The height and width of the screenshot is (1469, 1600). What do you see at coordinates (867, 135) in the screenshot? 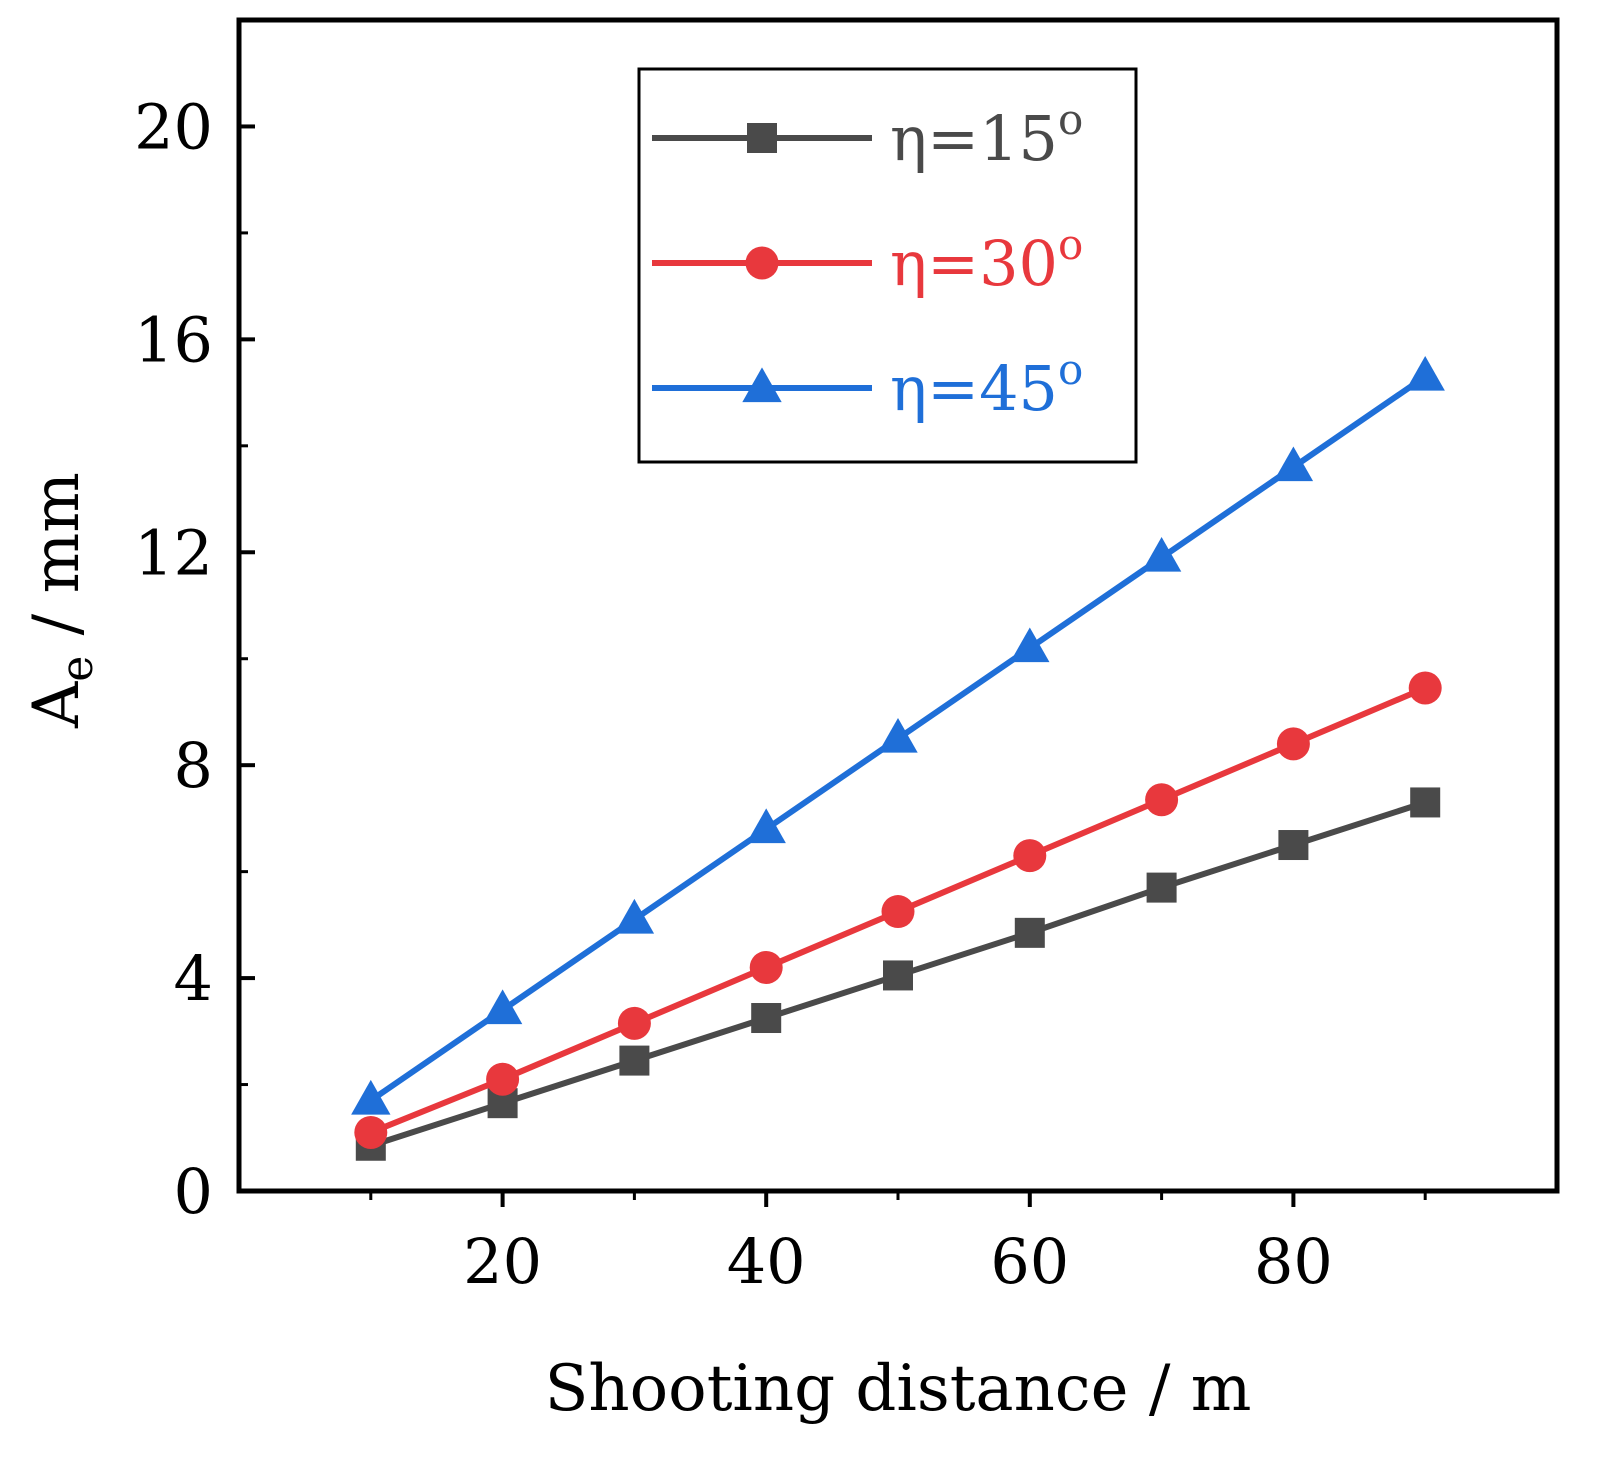
I see `legend-entry: η=15o` at bounding box center [867, 135].